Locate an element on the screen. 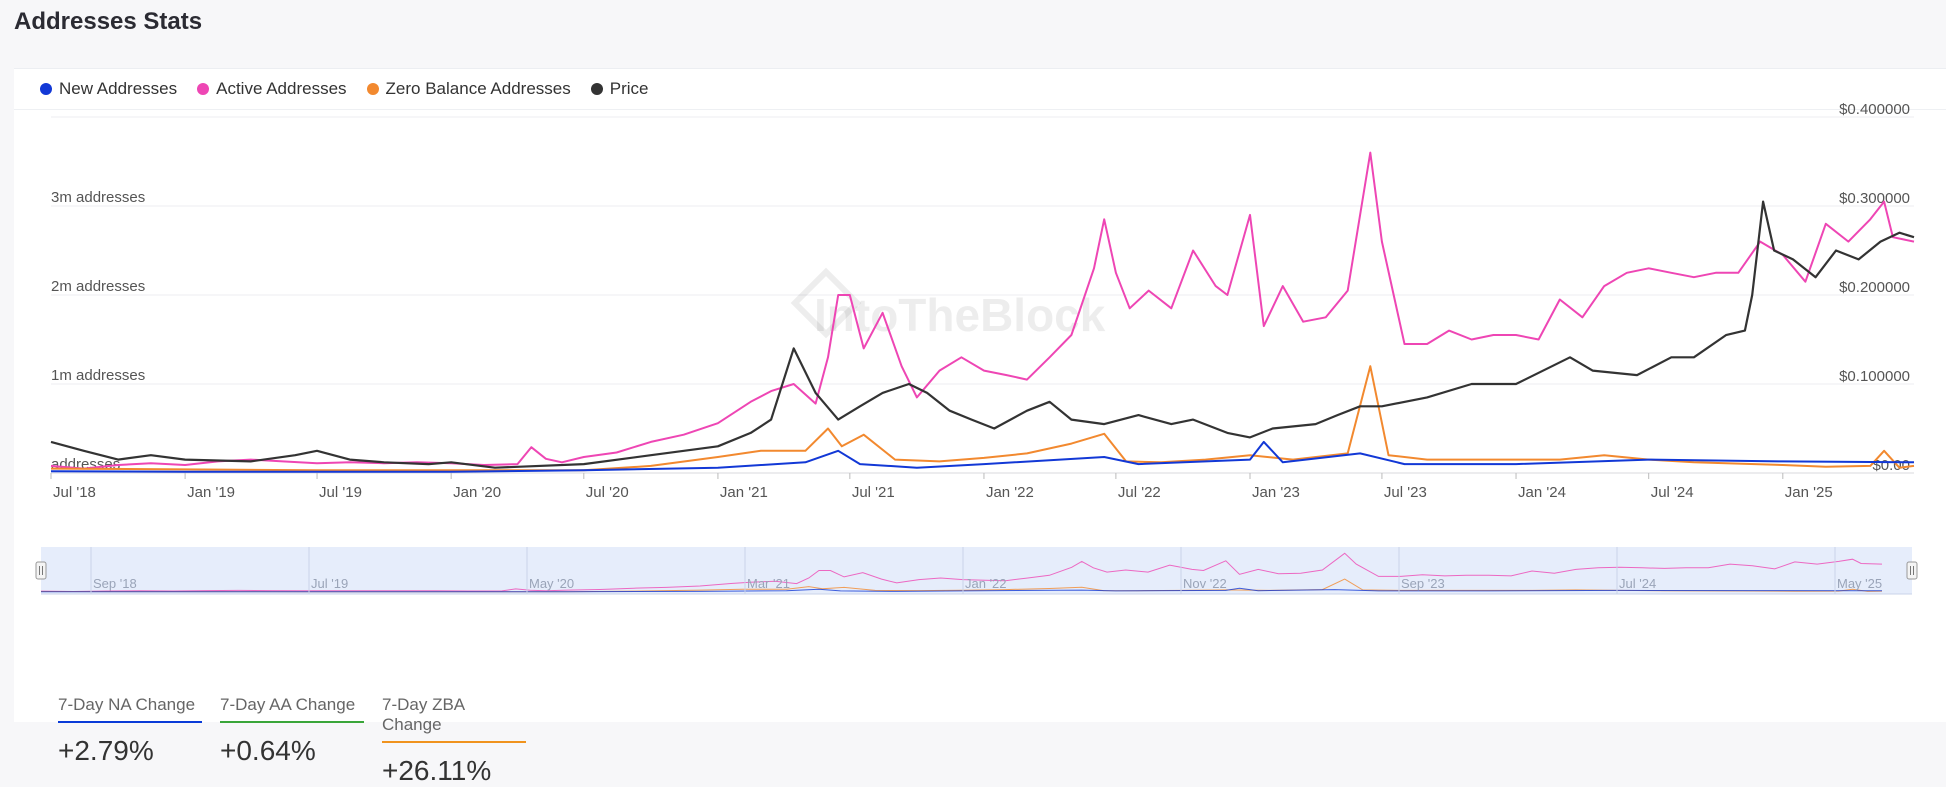 This screenshot has height=787, width=1946. legend-new-addresses: New Addresses is located at coordinates (108, 89).